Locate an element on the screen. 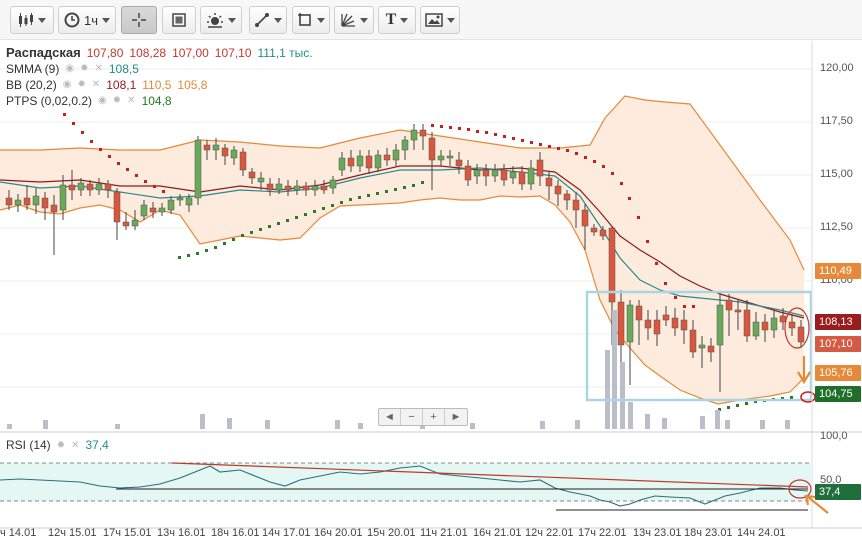 This screenshot has width=862, height=544. crosshair-icon is located at coordinates (139, 20).